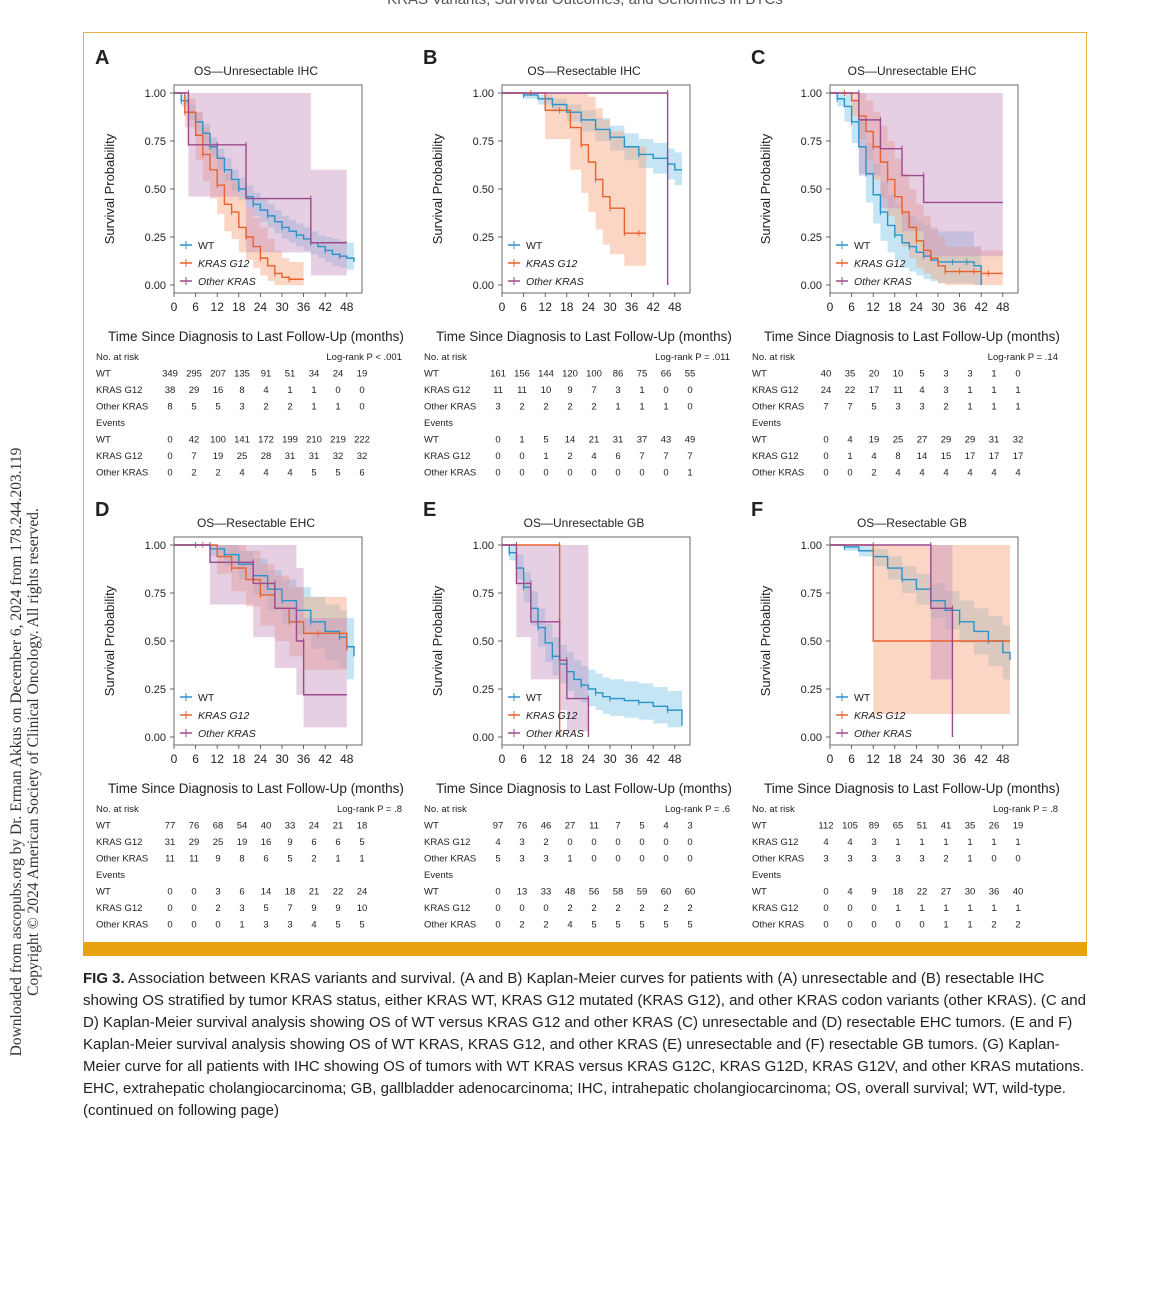  What do you see at coordinates (690, 440) in the screenshot?
I see `events-cell: 49` at bounding box center [690, 440].